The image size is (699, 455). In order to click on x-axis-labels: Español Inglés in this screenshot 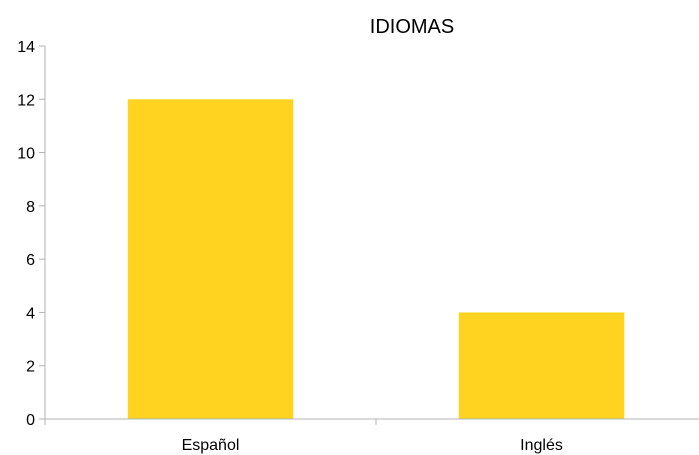, I will do `click(372, 445)`.